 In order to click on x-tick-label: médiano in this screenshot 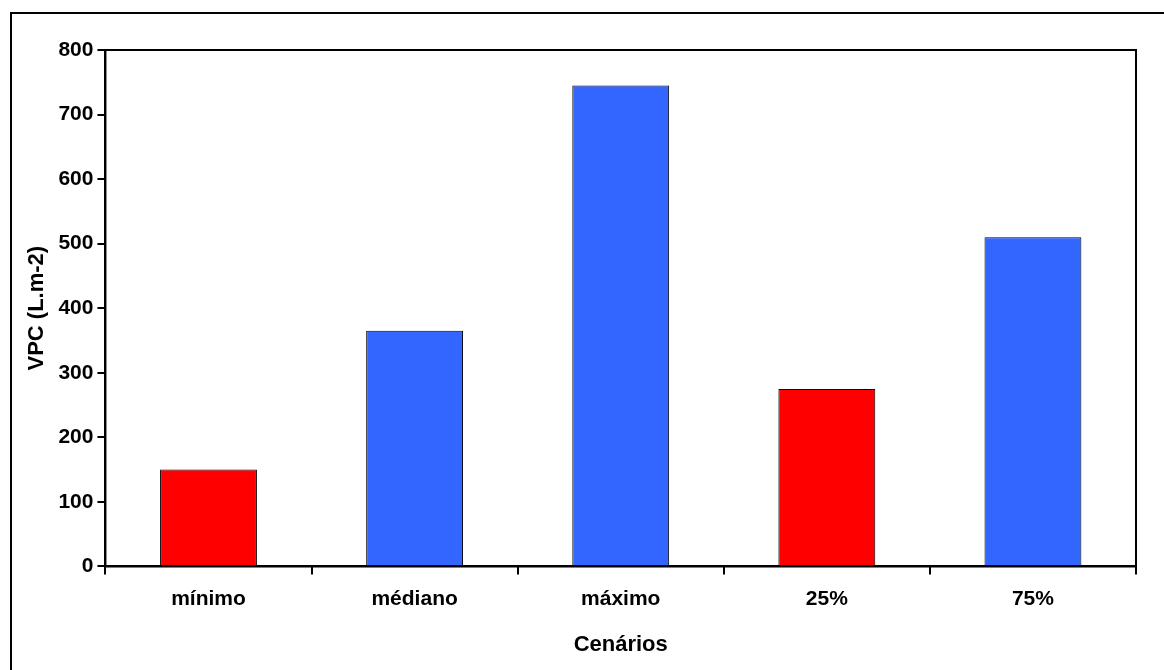, I will do `click(414, 597)`.